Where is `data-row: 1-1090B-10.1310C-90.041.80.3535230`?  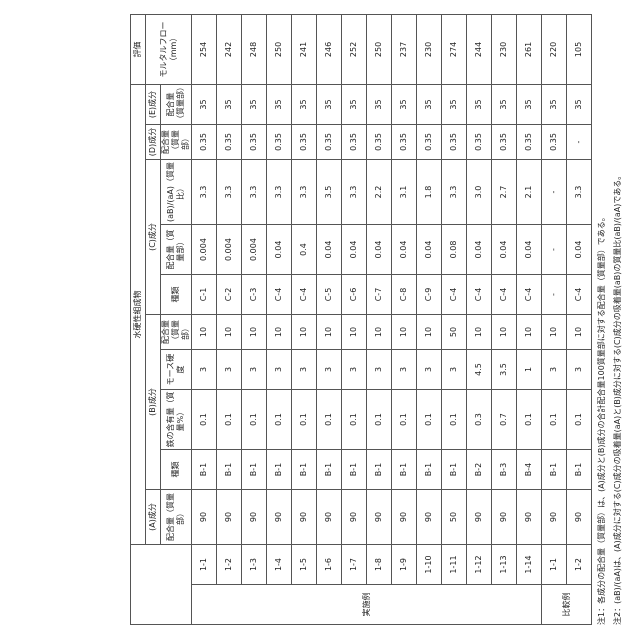
data-row: 1-1090B-10.1310C-90.041.80.3535230 is located at coordinates (429, 319).